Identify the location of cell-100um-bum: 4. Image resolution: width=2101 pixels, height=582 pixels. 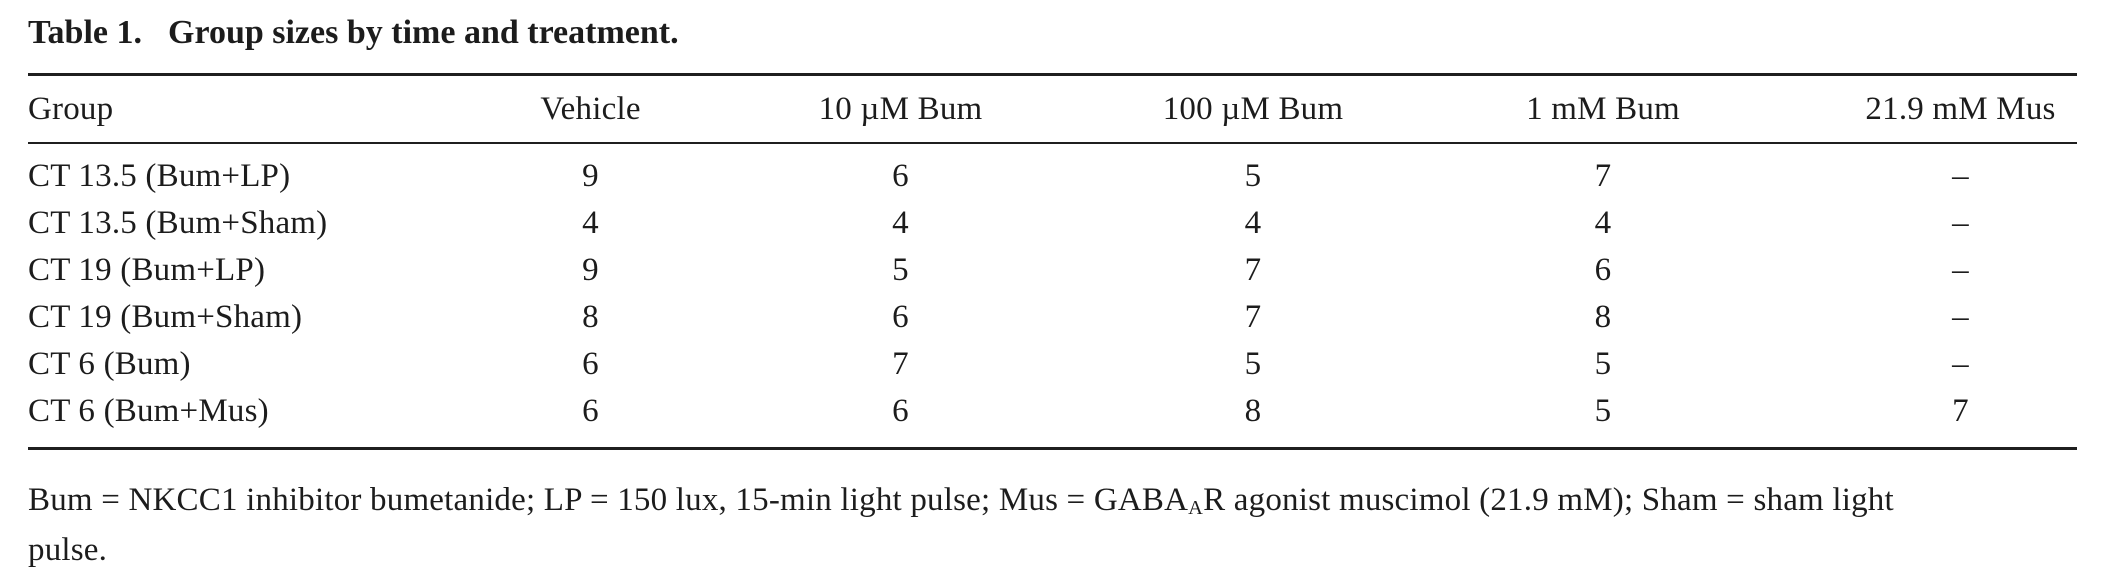
(1253, 223).